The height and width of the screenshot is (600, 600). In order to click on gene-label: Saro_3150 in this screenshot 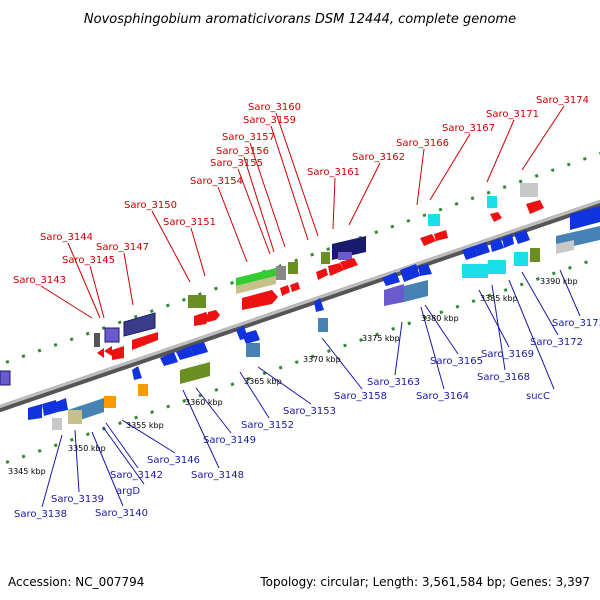, I will do `click(150, 205)`.